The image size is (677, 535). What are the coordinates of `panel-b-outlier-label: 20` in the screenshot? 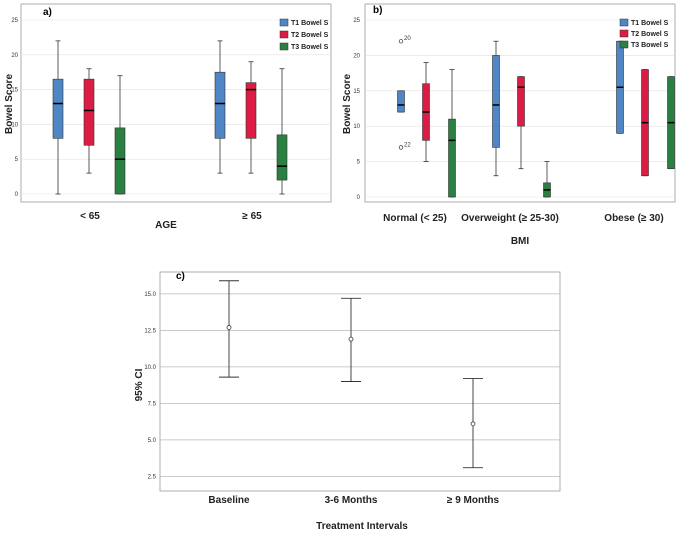 It's located at (407, 39).